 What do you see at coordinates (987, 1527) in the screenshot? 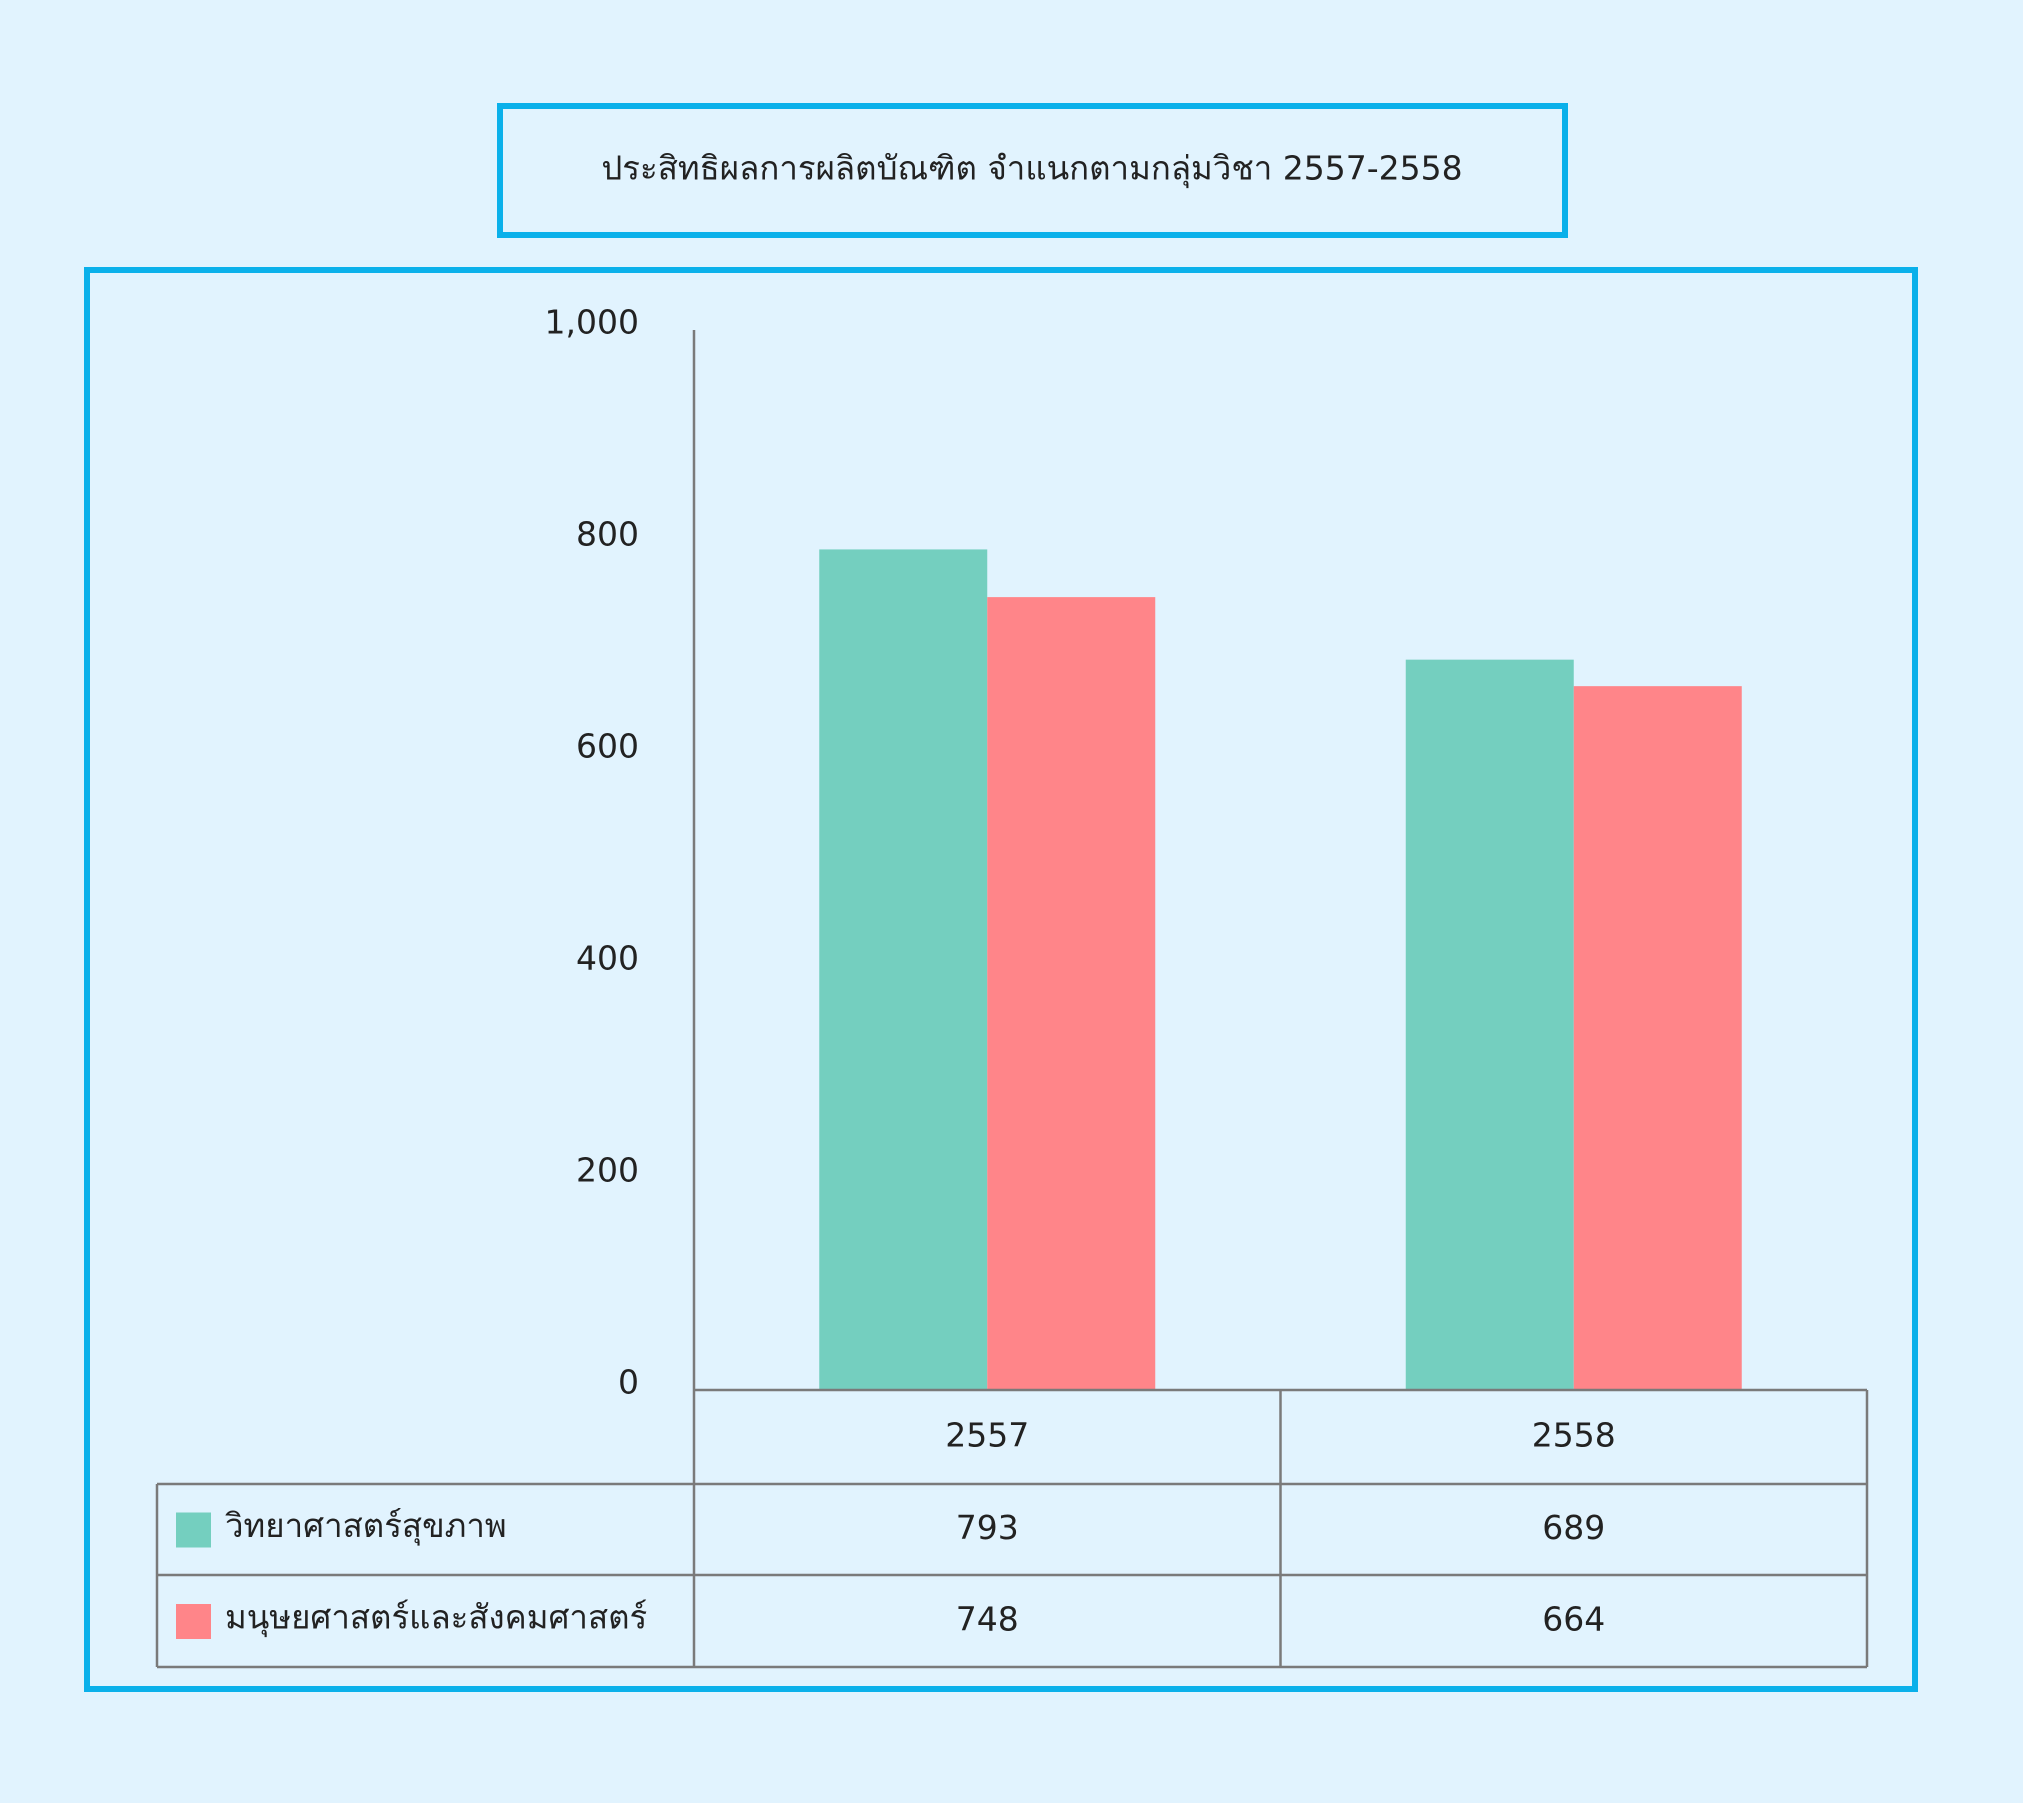
I see `data-label: 793` at bounding box center [987, 1527].